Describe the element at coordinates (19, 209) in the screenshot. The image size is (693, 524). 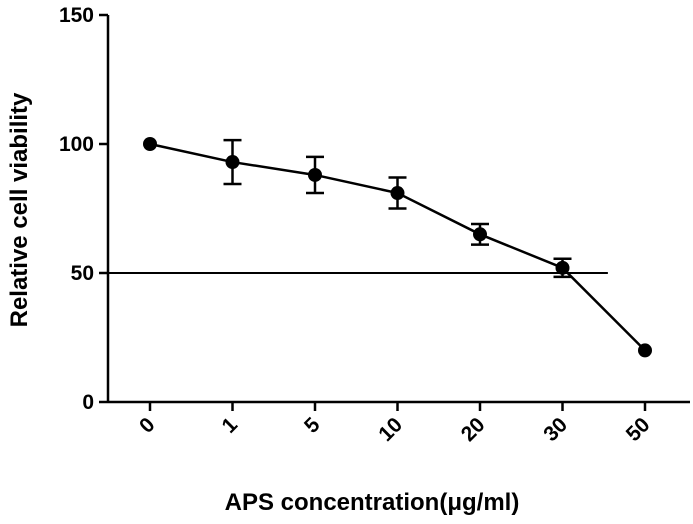
I see `y-axis-title: Relative cell viability` at that location.